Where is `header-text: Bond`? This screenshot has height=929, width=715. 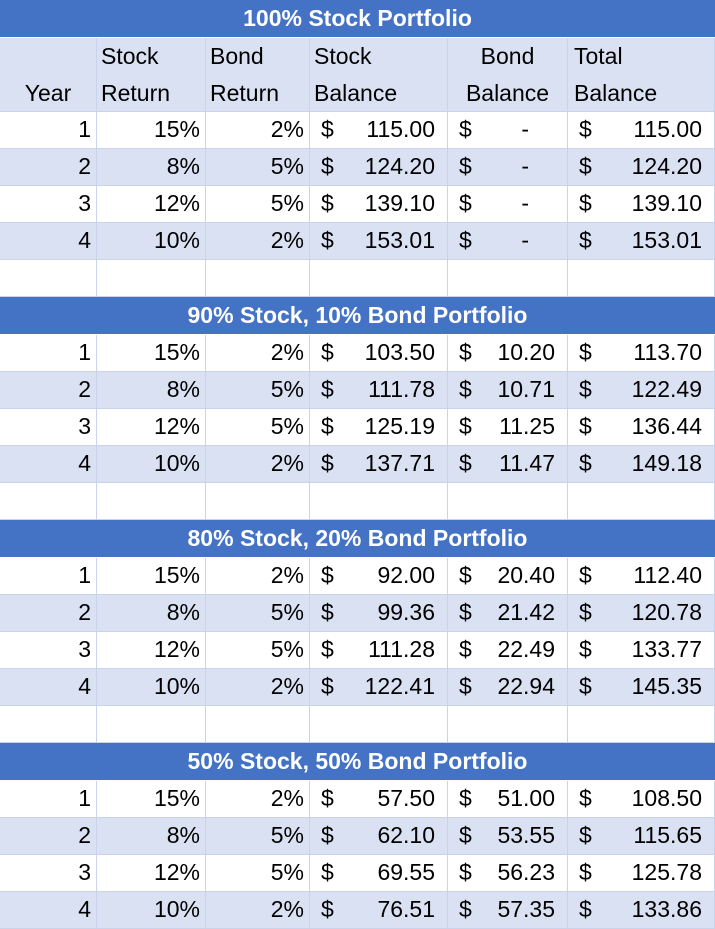 header-text: Bond is located at coordinates (237, 56).